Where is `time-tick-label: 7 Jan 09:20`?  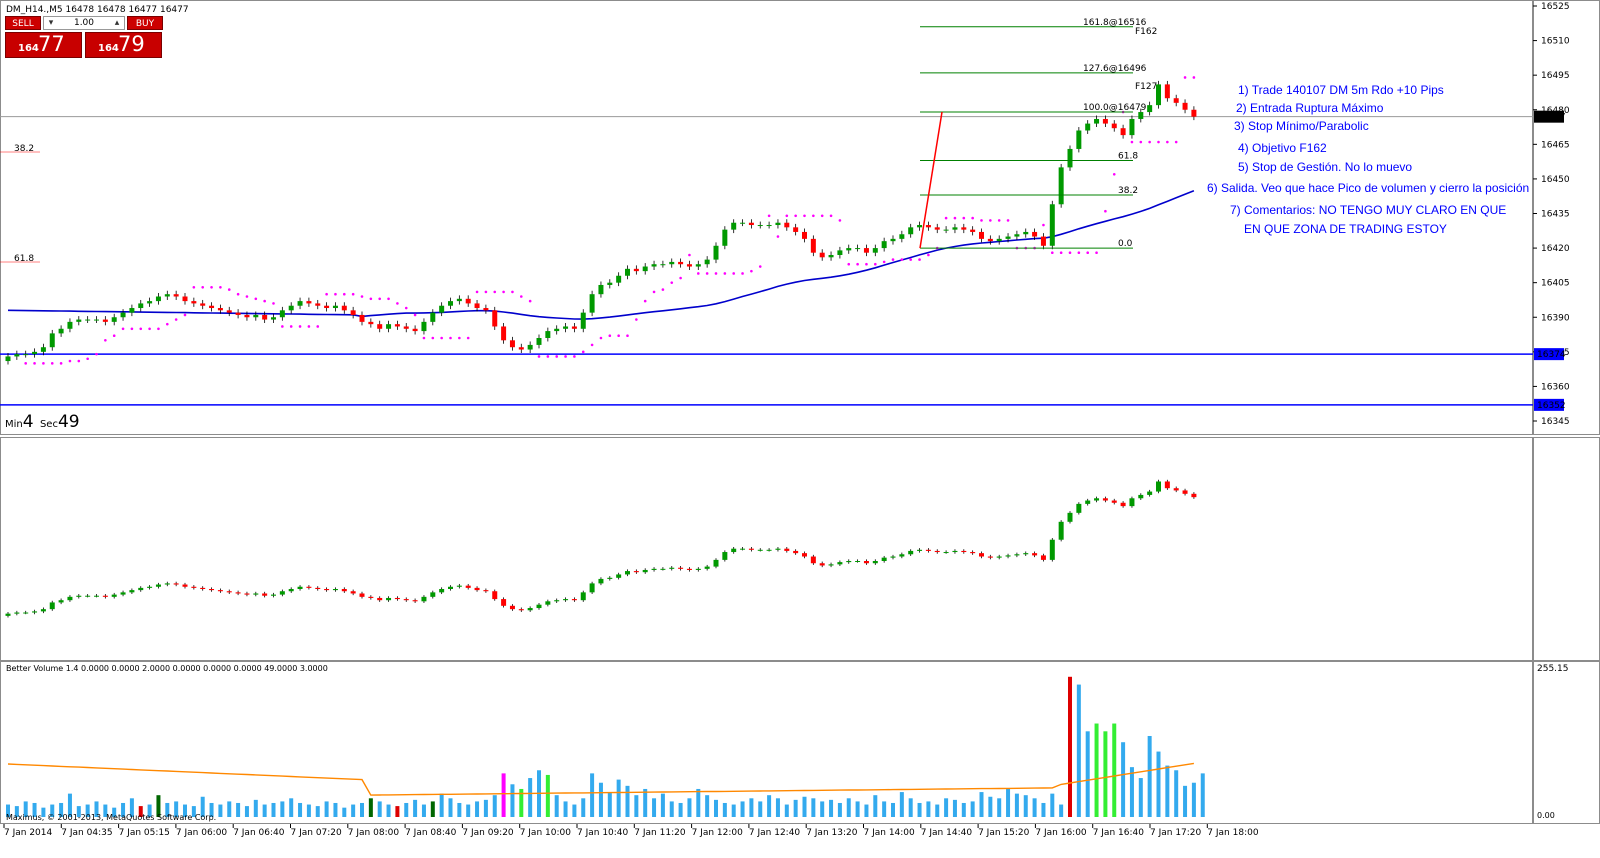 time-tick-label: 7 Jan 09:20 is located at coordinates (488, 833).